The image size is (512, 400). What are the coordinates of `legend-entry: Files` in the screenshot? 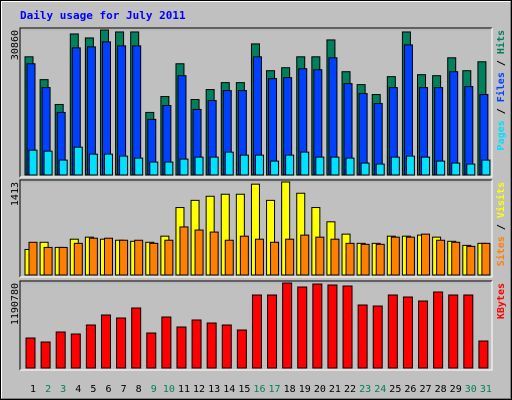 It's located at (501, 87).